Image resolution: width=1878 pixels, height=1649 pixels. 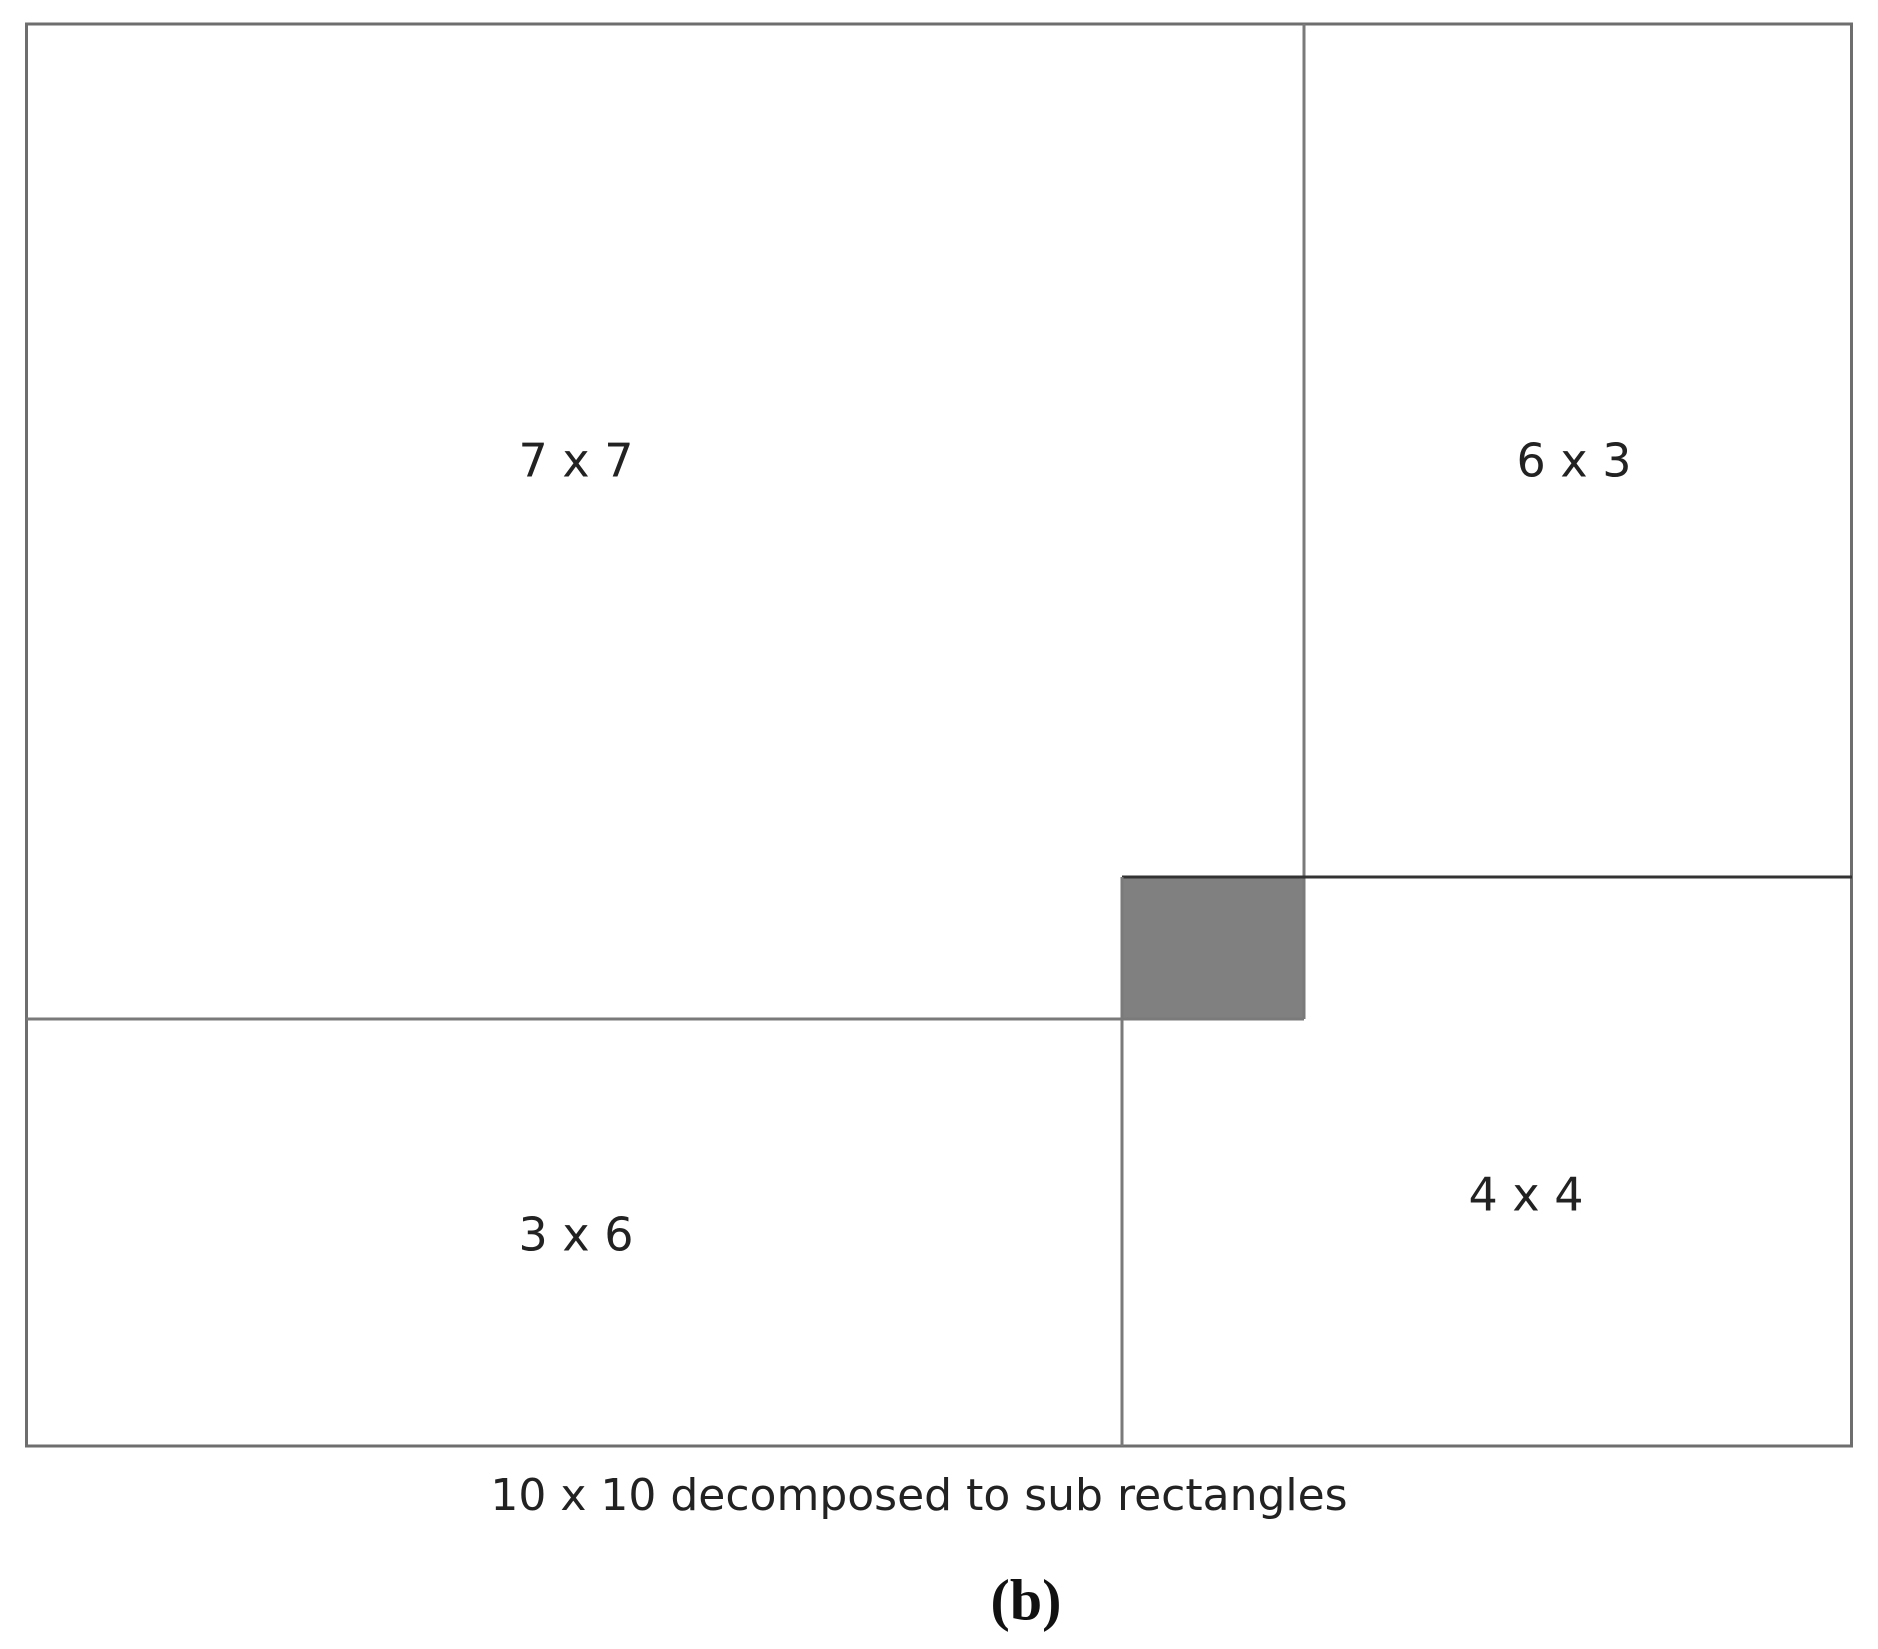 I want to click on overlap-square, so click(x=1213, y=948).